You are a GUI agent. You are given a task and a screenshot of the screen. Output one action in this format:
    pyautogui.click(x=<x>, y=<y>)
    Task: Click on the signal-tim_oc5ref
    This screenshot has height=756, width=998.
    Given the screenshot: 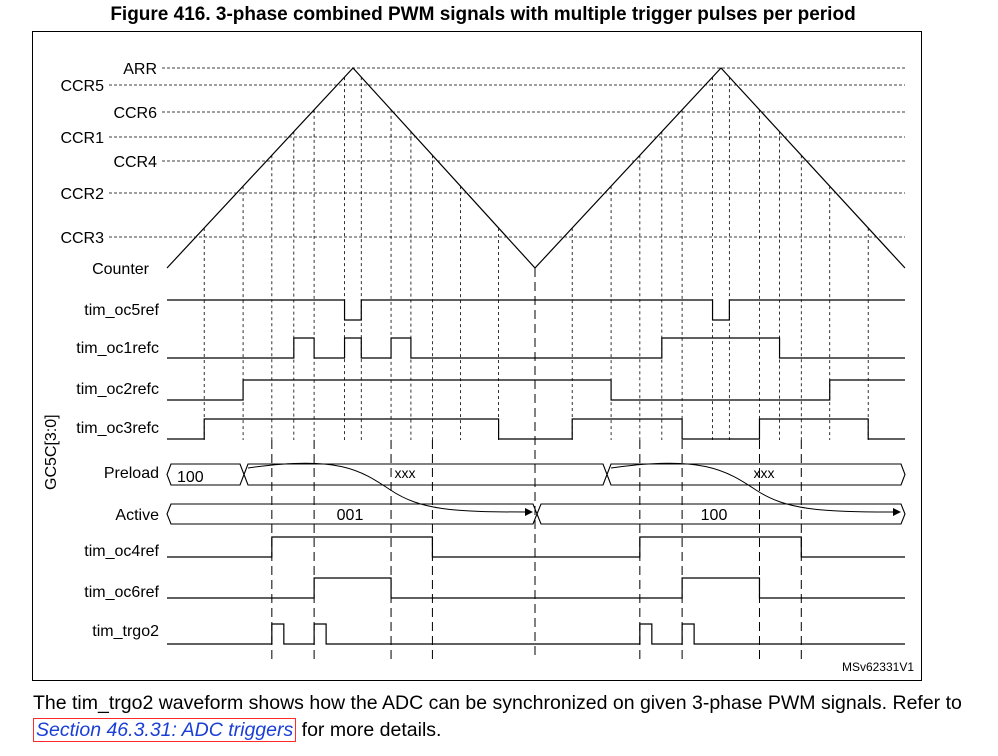 What is the action you would take?
    pyautogui.click(x=536, y=310)
    